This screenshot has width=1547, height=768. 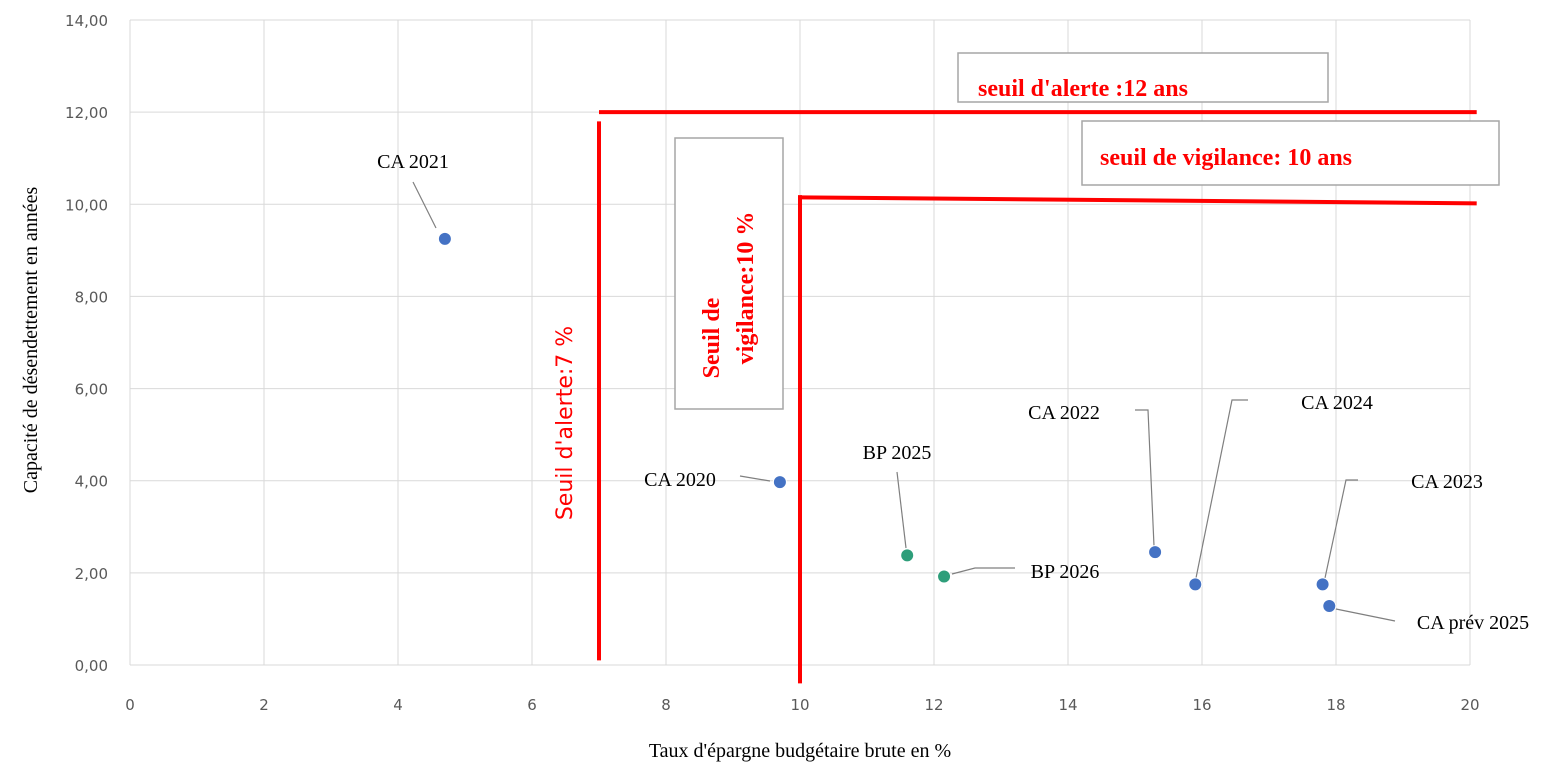 What do you see at coordinates (800, 751) in the screenshot?
I see `x-axis-title: Taux d'épargne budgétaire brute en %` at bounding box center [800, 751].